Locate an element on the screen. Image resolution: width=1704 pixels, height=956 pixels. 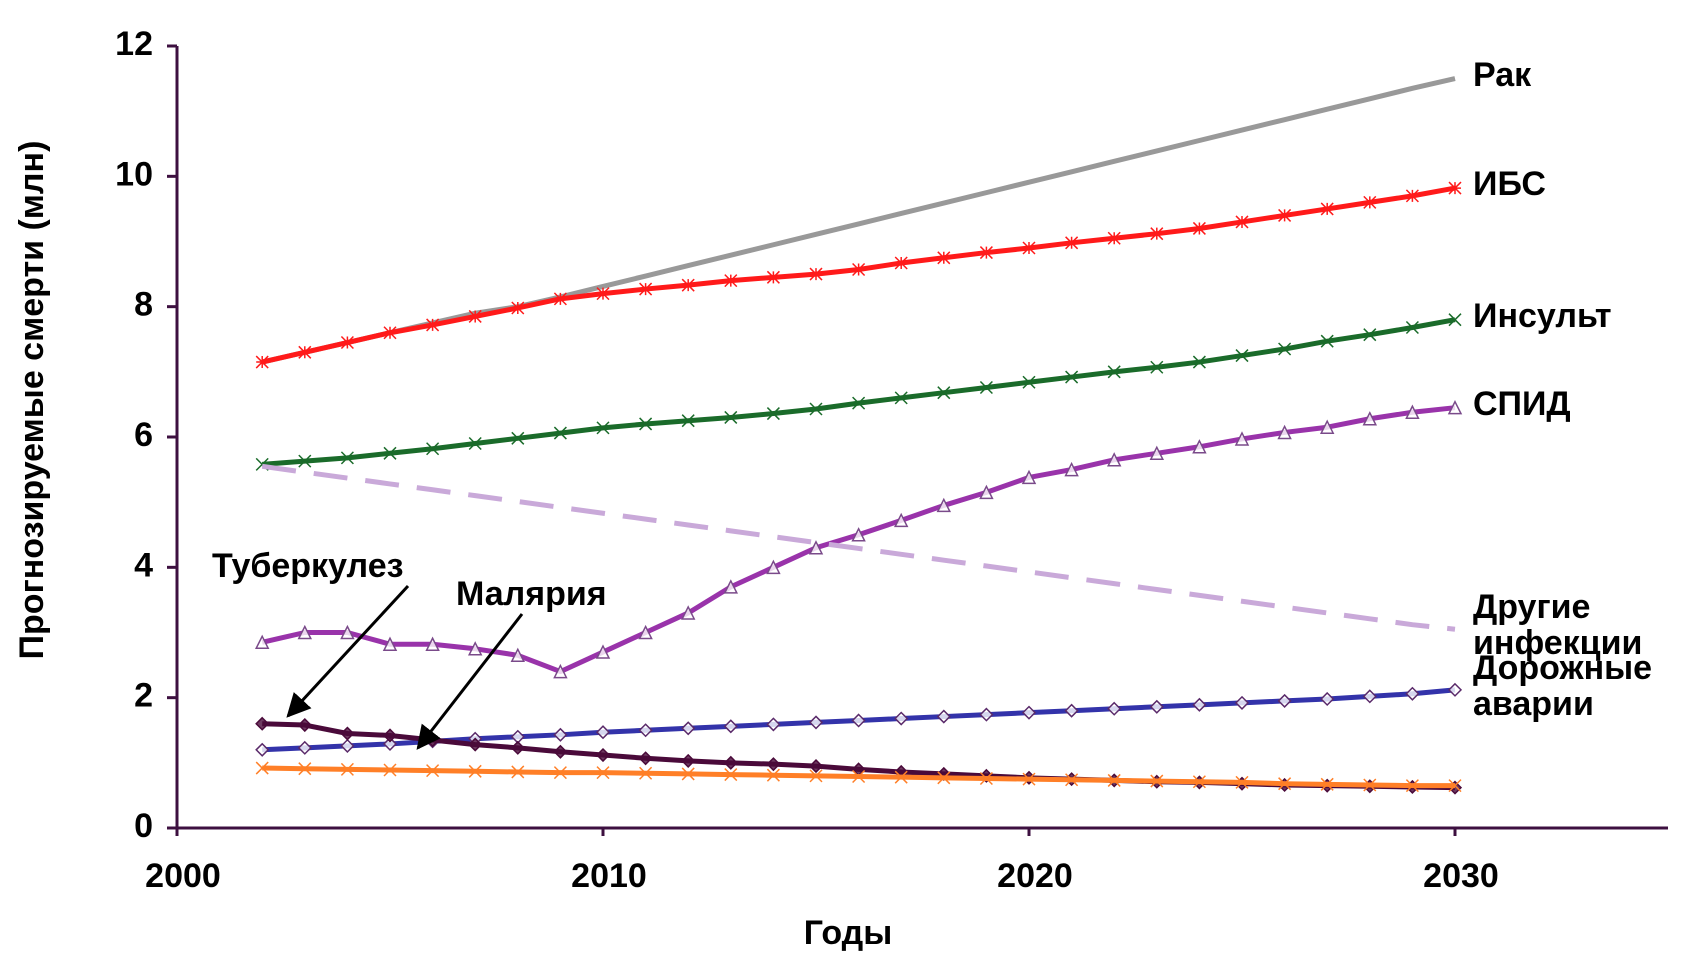
series-label: СПИД is located at coordinates (1522, 403).